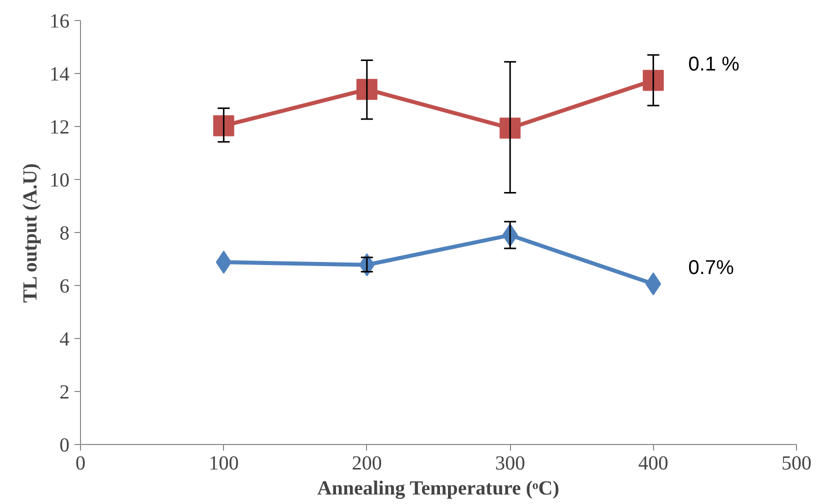 The image size is (826, 504). I want to click on x-tick-label: 100, so click(223, 463).